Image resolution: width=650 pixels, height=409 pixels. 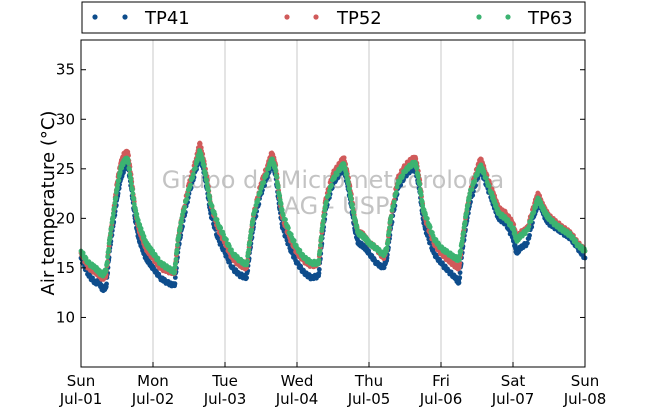 I want to click on legend-item-tp41: TP41, so click(x=141, y=18).